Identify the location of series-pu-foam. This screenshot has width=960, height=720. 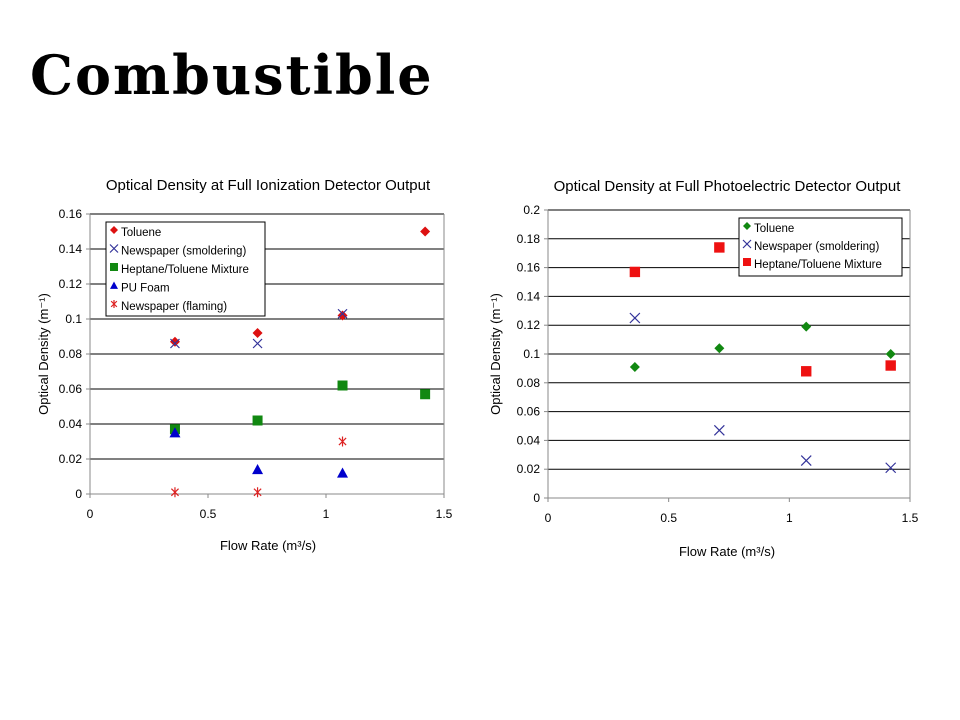
(259, 452).